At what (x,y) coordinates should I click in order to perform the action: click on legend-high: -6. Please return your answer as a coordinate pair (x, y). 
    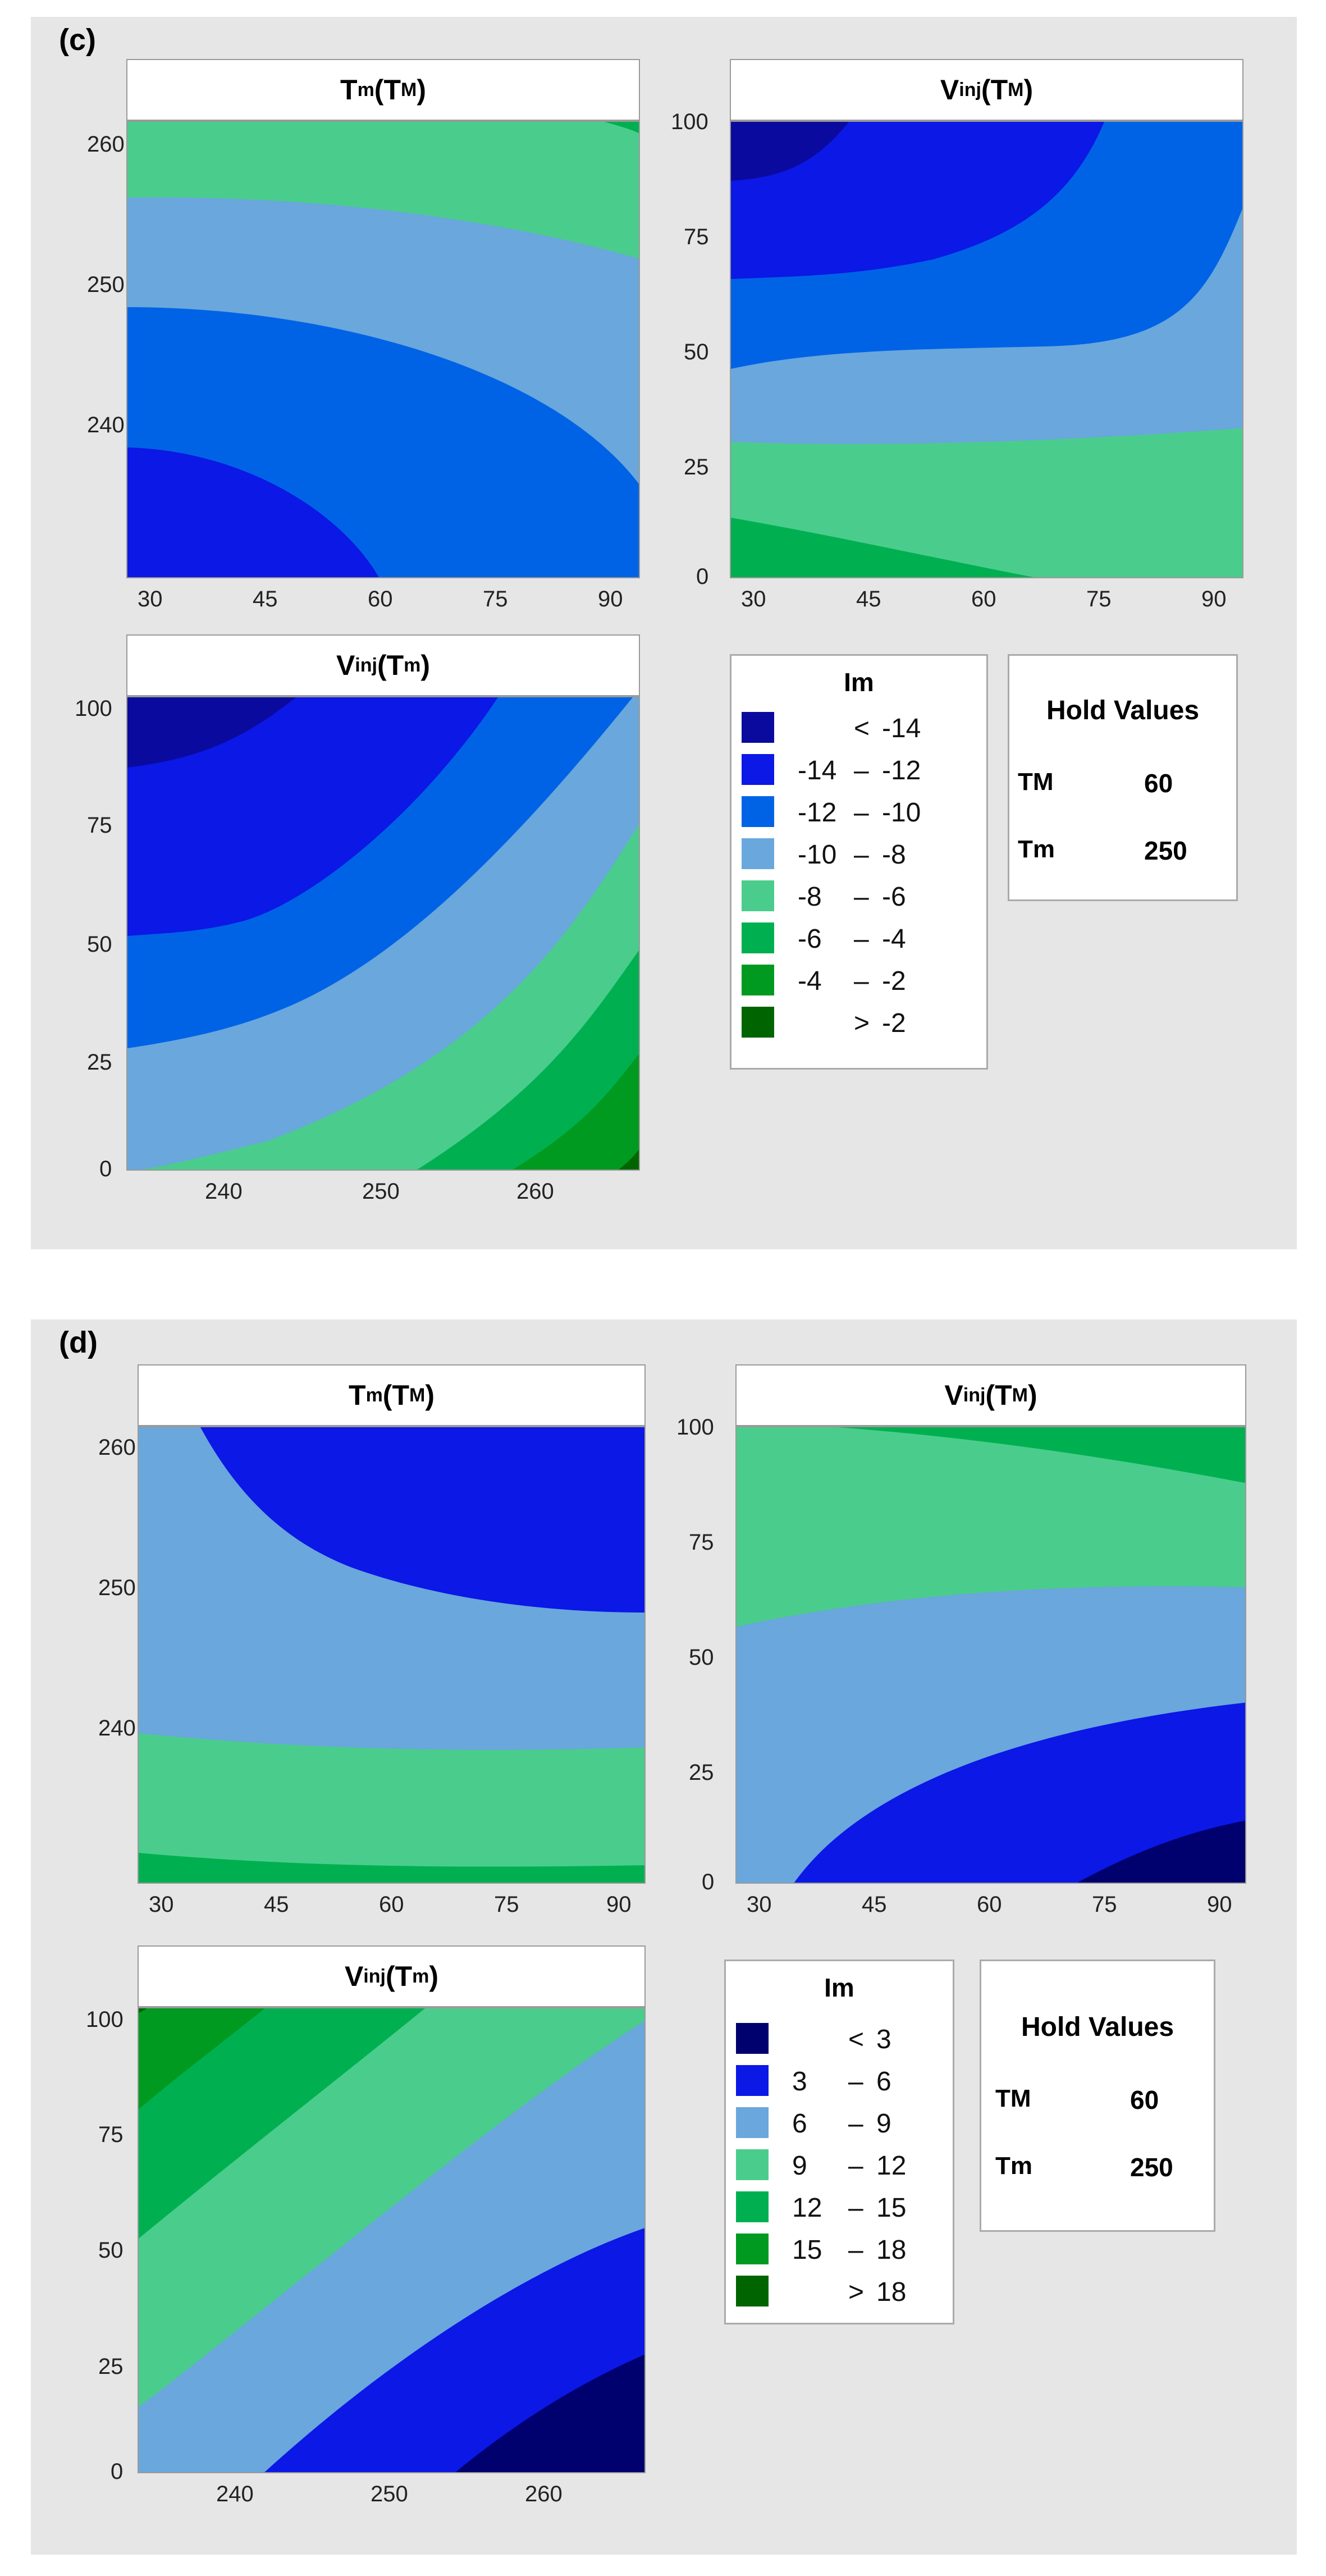
    Looking at the image, I should click on (894, 897).